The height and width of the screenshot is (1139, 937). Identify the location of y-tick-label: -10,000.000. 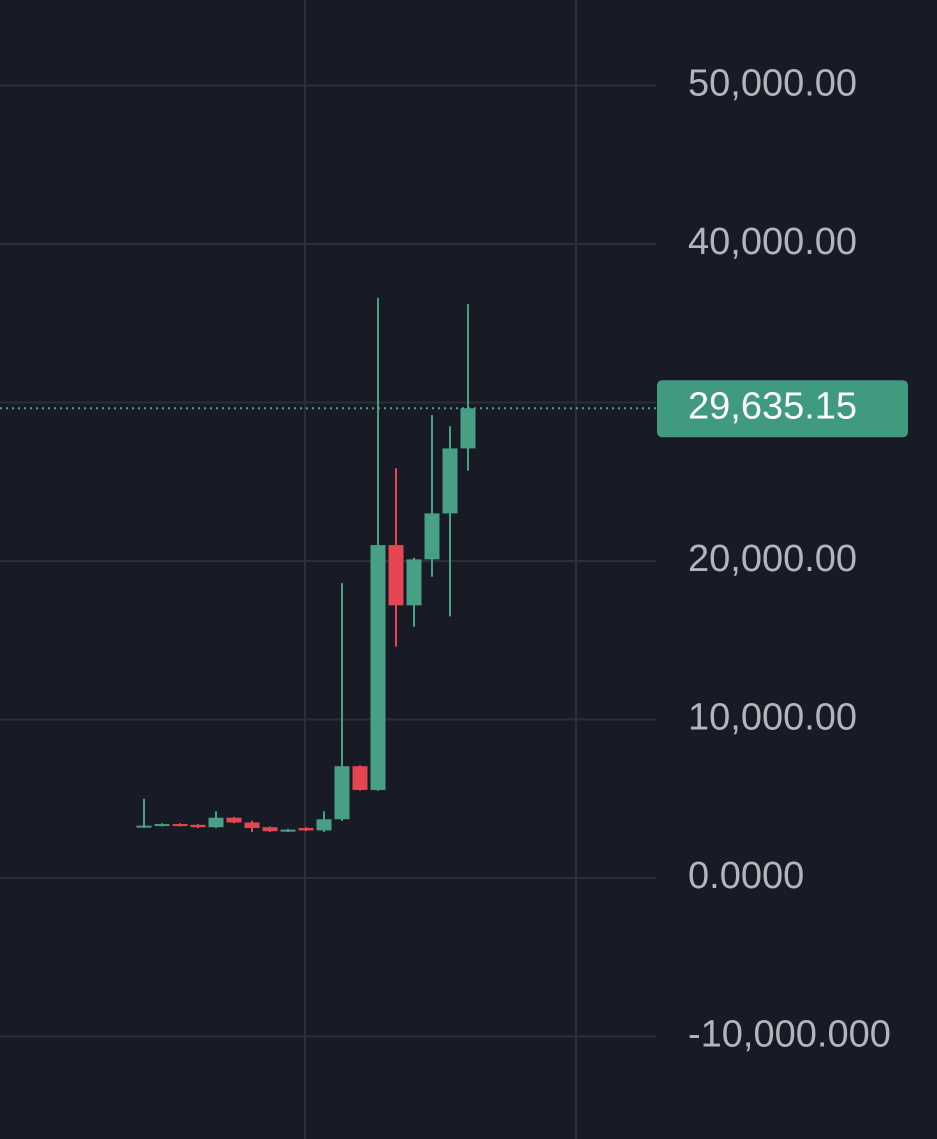
(789, 1034).